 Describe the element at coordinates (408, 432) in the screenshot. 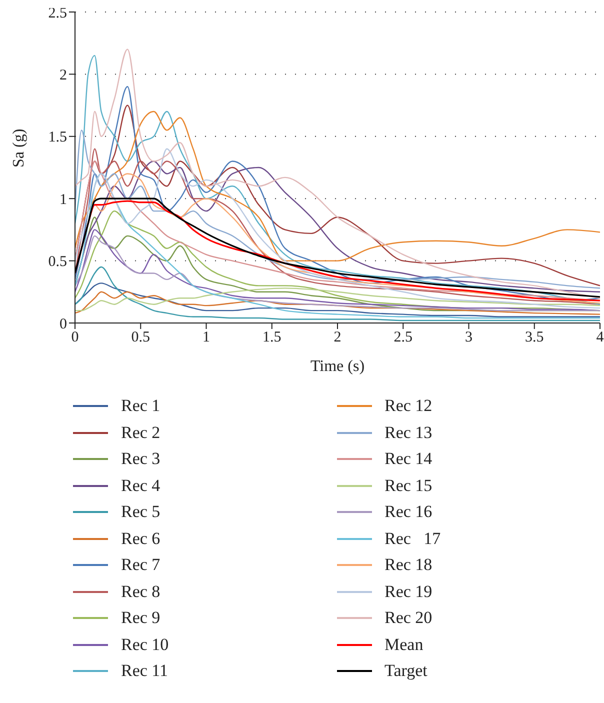

I see `legend-label: Rec 13` at that location.